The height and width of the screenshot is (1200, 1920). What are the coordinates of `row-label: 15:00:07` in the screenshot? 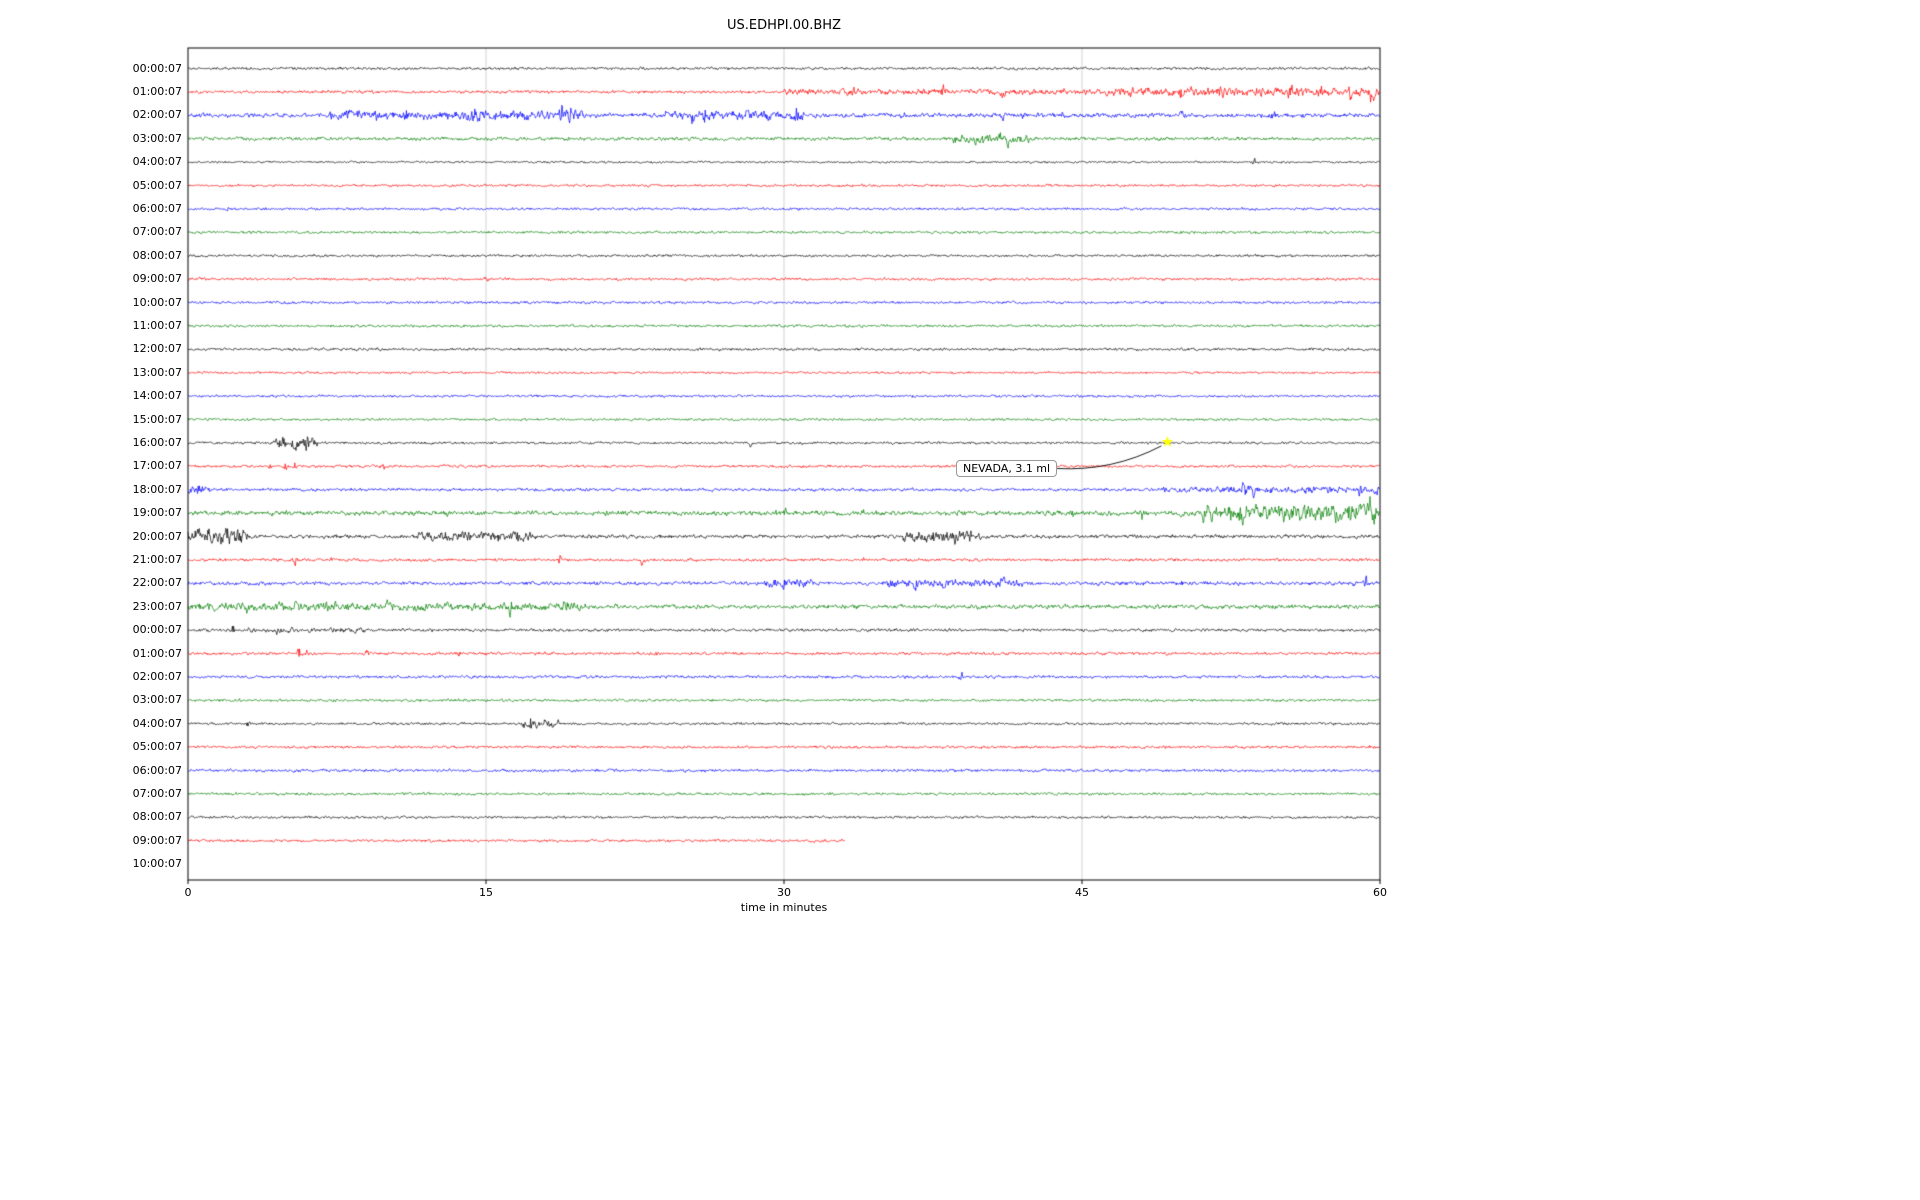 It's located at (157, 419).